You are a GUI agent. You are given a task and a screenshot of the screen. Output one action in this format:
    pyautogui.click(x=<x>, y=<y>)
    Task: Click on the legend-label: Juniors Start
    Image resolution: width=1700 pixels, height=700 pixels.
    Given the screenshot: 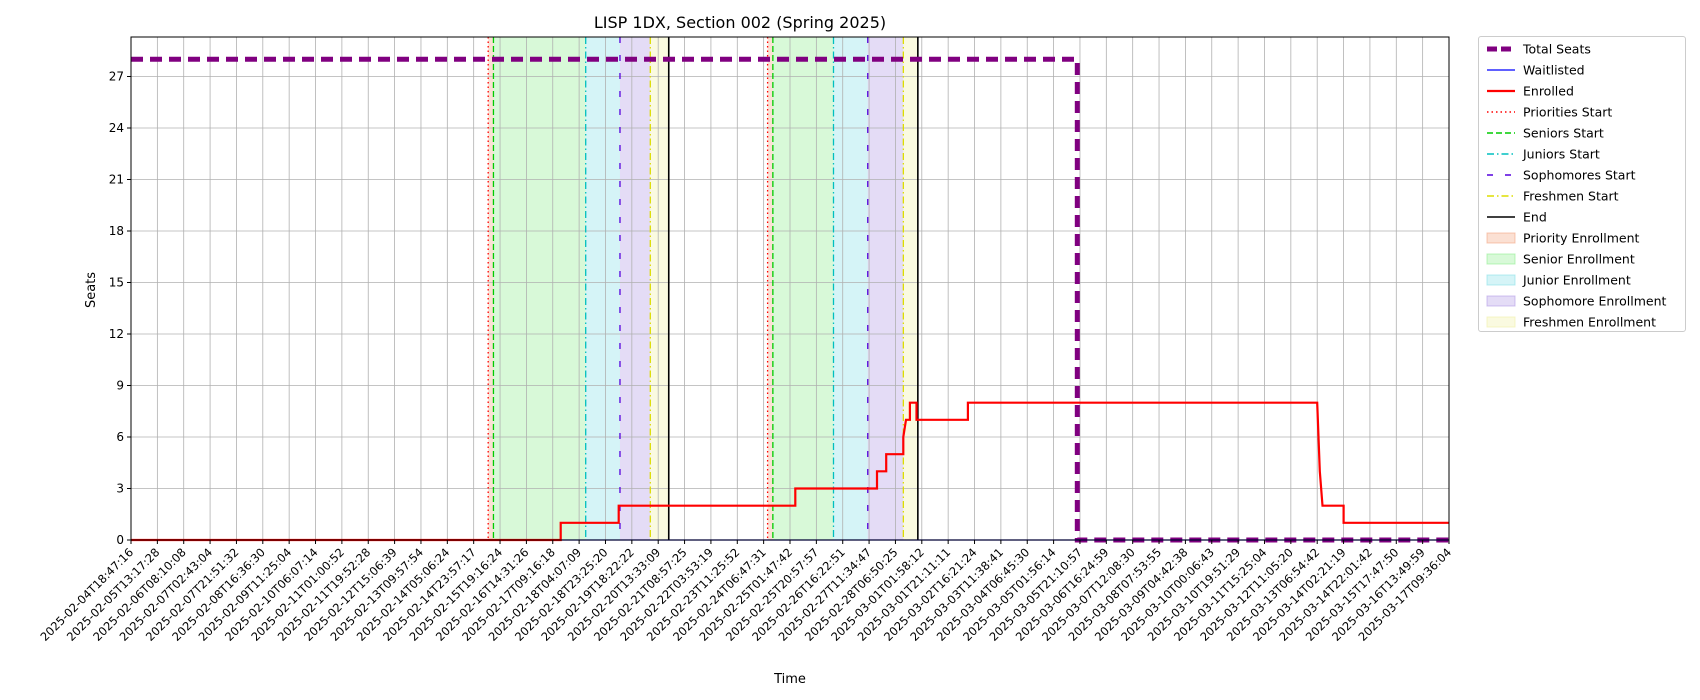 What is the action you would take?
    pyautogui.click(x=1561, y=154)
    